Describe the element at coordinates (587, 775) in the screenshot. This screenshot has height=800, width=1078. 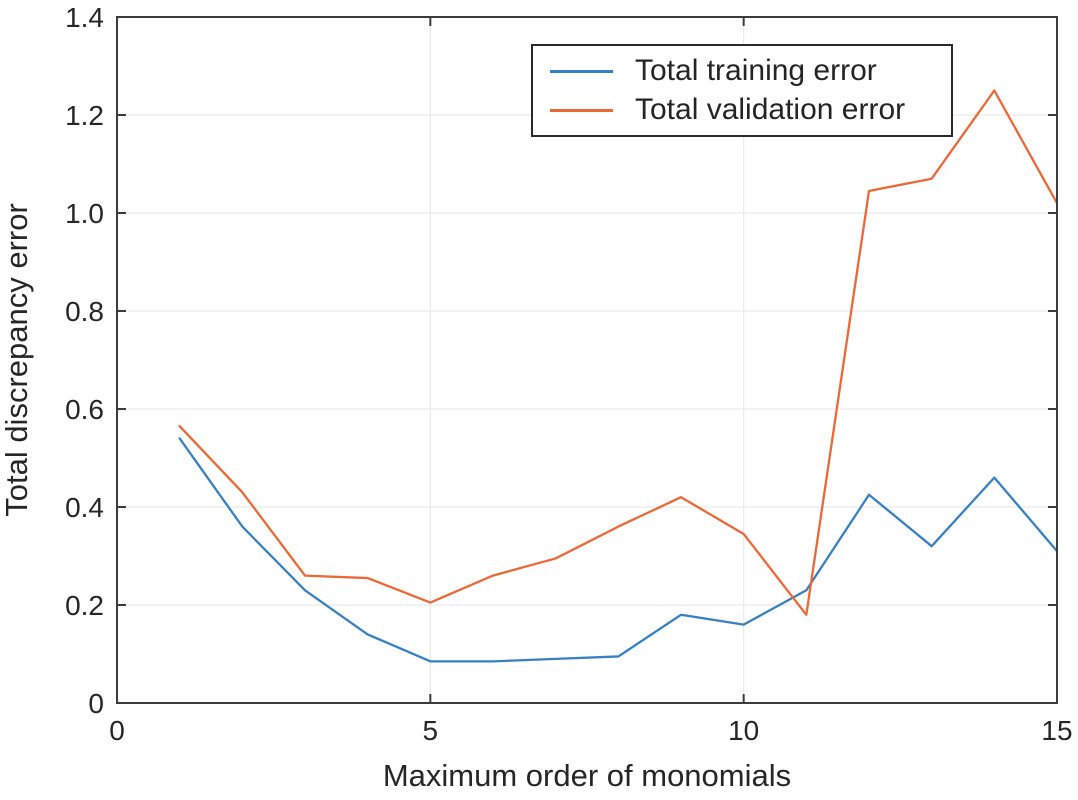
I see `x-axis-title: Maximum order of monomials` at that location.